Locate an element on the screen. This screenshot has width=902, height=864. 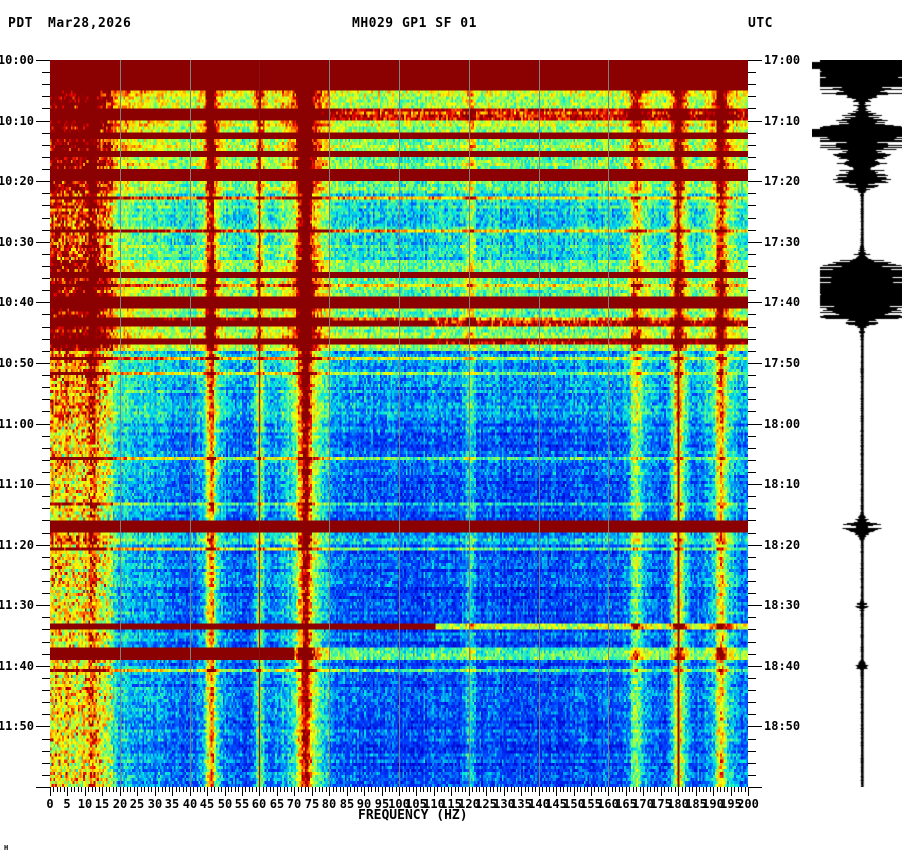
frequency-label: 180 is located at coordinates (678, 804).